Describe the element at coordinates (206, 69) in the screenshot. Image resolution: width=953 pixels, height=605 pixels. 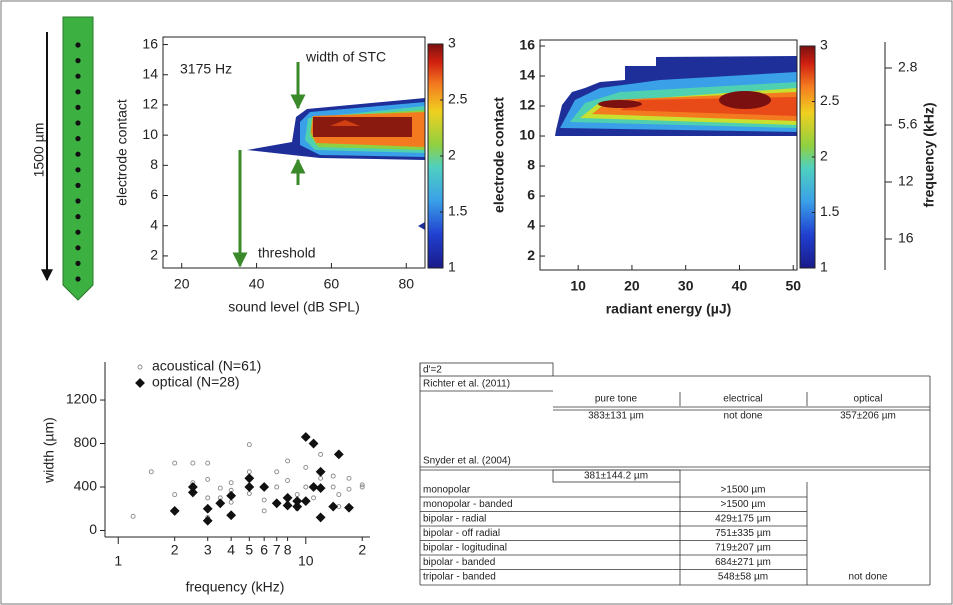
I see `annotation: 3175 Hz` at that location.